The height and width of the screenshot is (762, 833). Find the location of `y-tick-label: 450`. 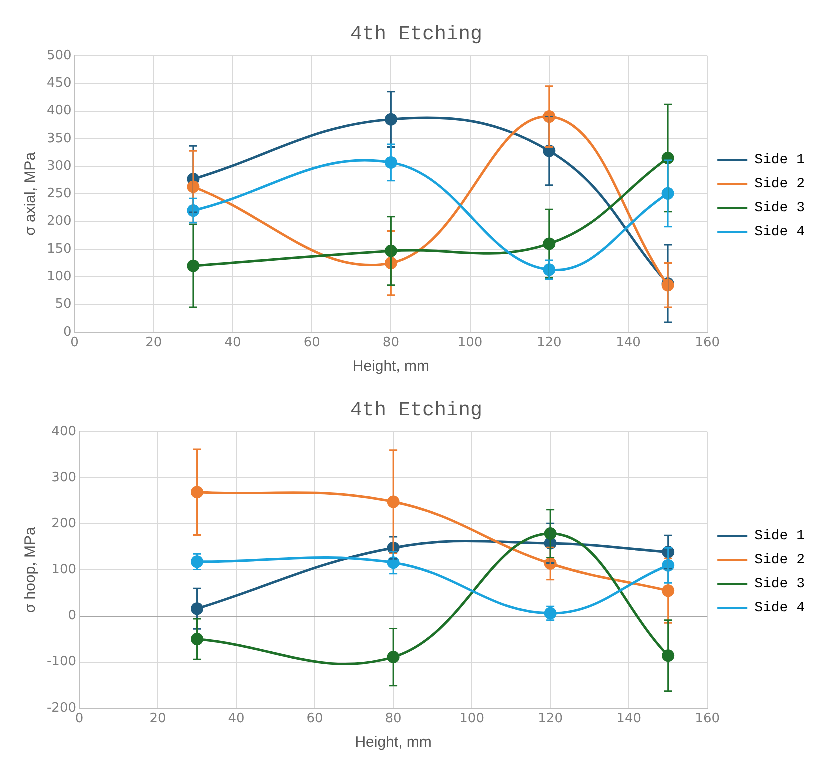

y-tick-label: 450 is located at coordinates (59, 84).